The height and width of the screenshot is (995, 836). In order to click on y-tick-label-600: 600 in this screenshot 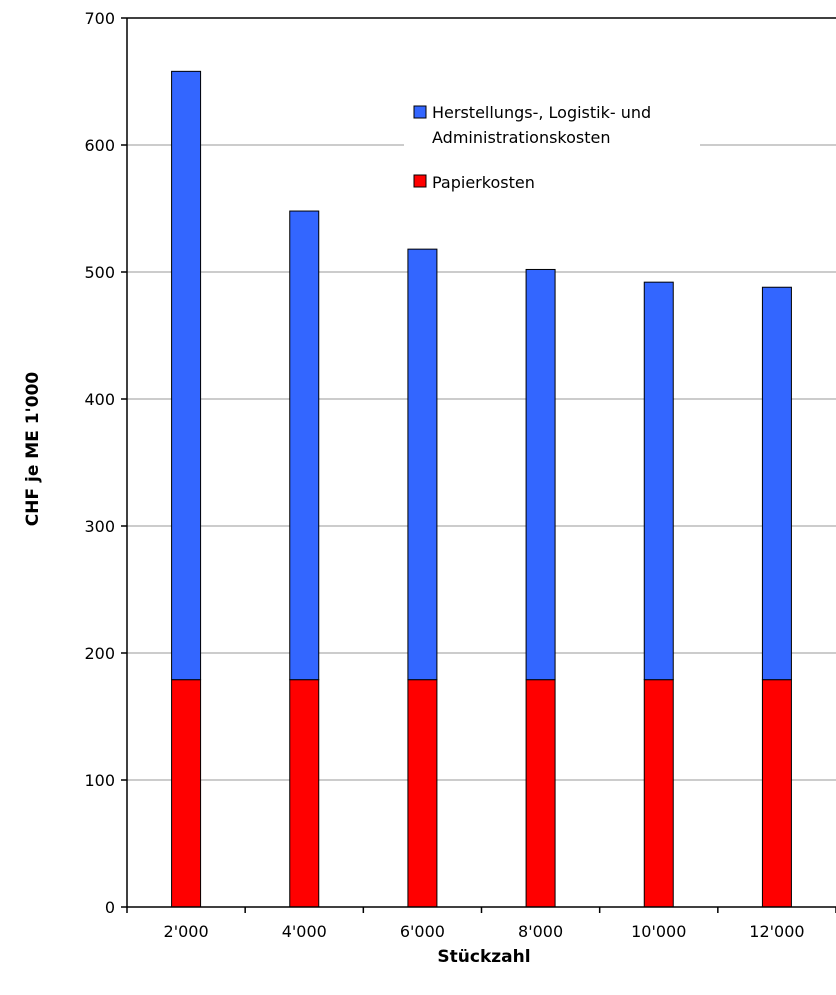, I will do `click(99, 145)`.